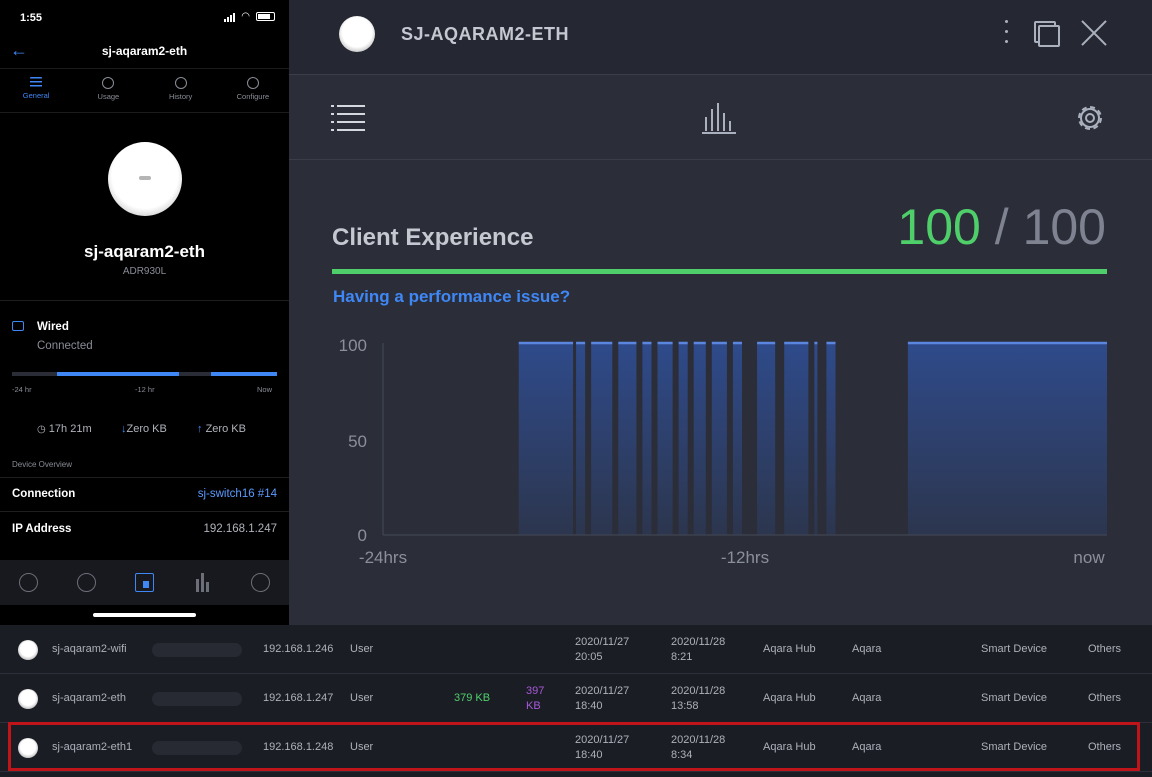  What do you see at coordinates (230, 17) in the screenshot?
I see `signal-icon` at bounding box center [230, 17].